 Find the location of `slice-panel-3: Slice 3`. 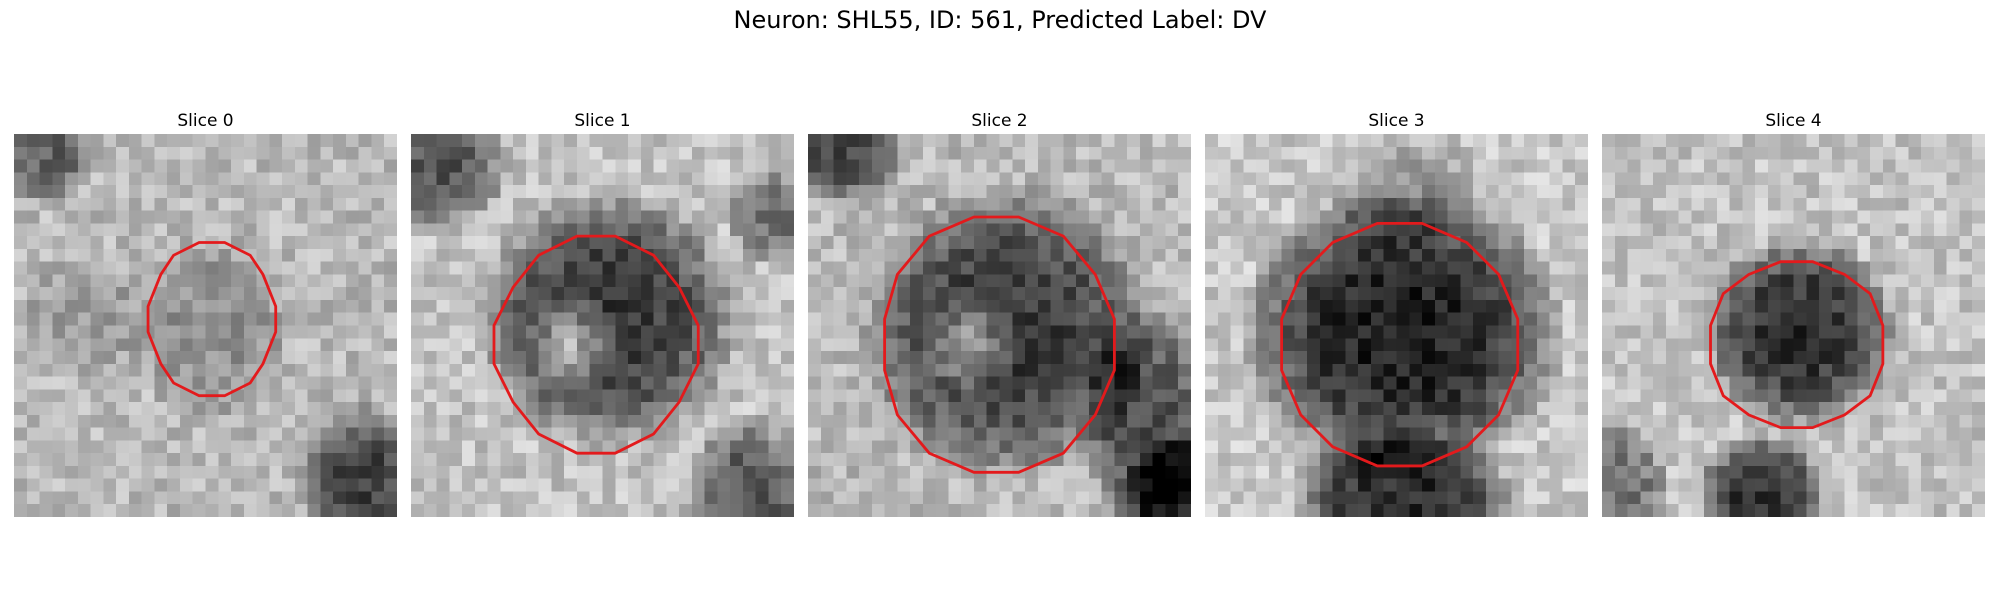

slice-panel-3: Slice 3 is located at coordinates (1396, 313).